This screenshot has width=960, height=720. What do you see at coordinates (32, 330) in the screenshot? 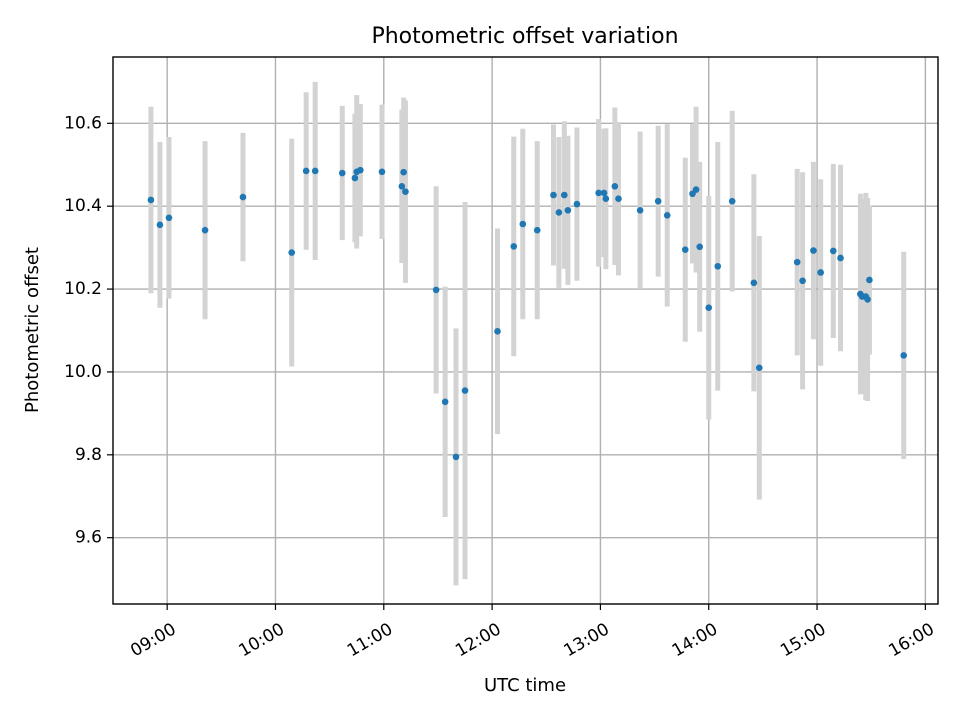
I see `y-axis-label: Photometric offset` at bounding box center [32, 330].